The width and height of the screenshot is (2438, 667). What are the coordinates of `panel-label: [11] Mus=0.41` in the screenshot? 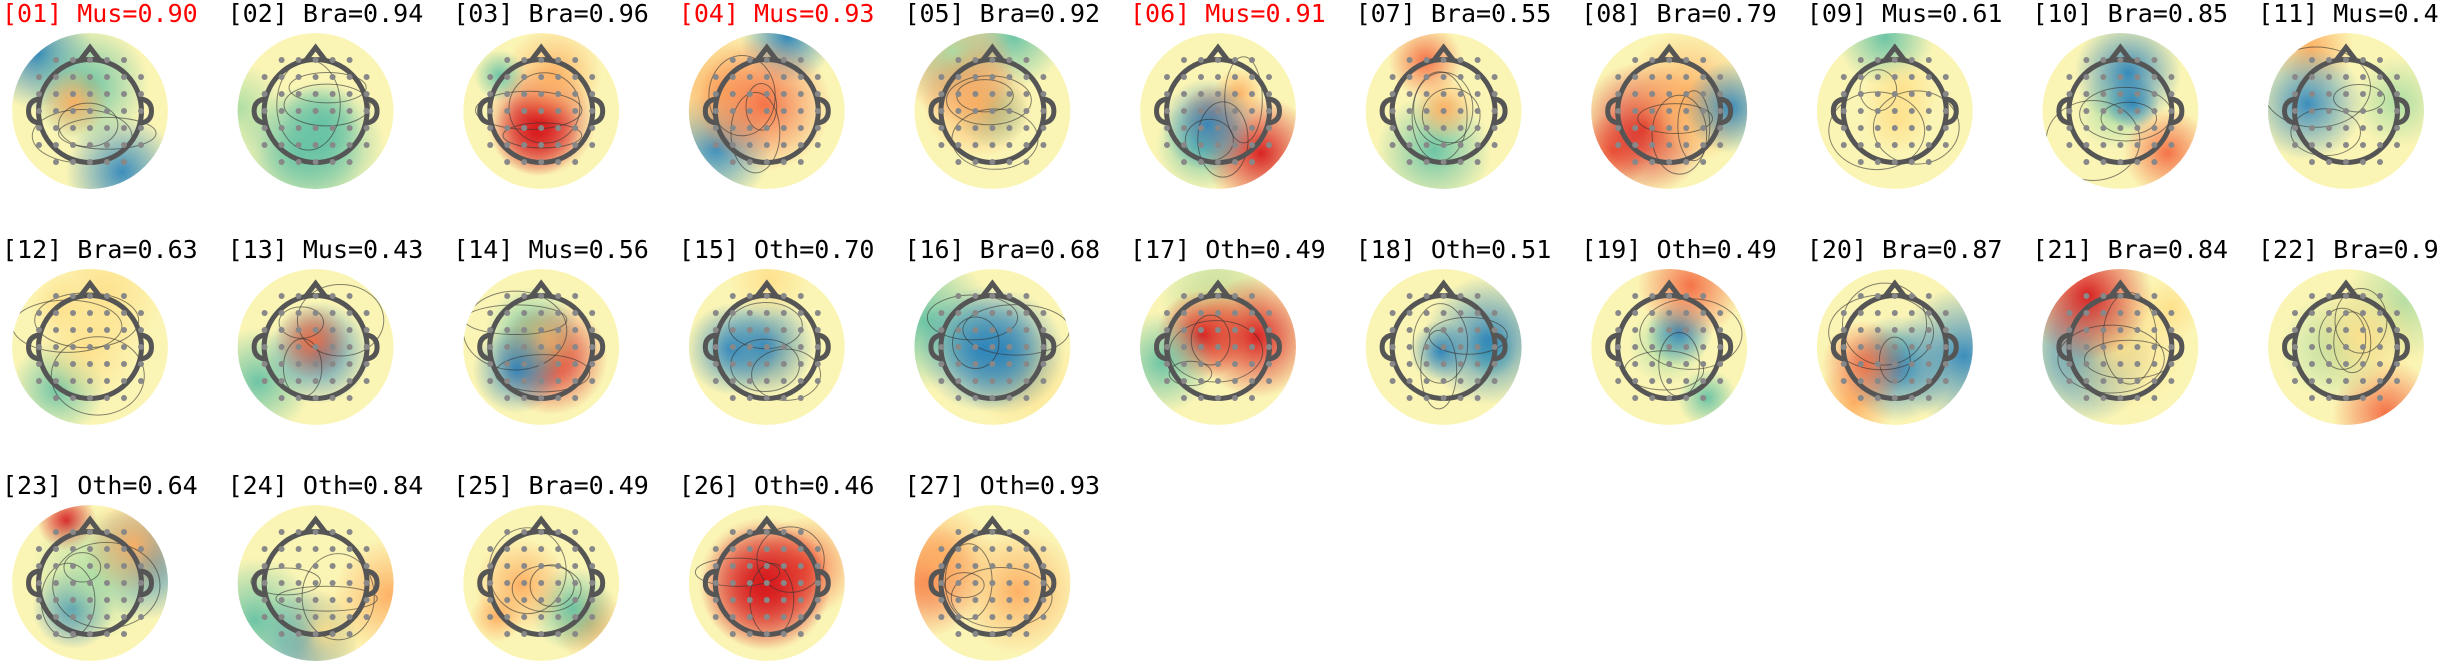 It's located at (2348, 14).